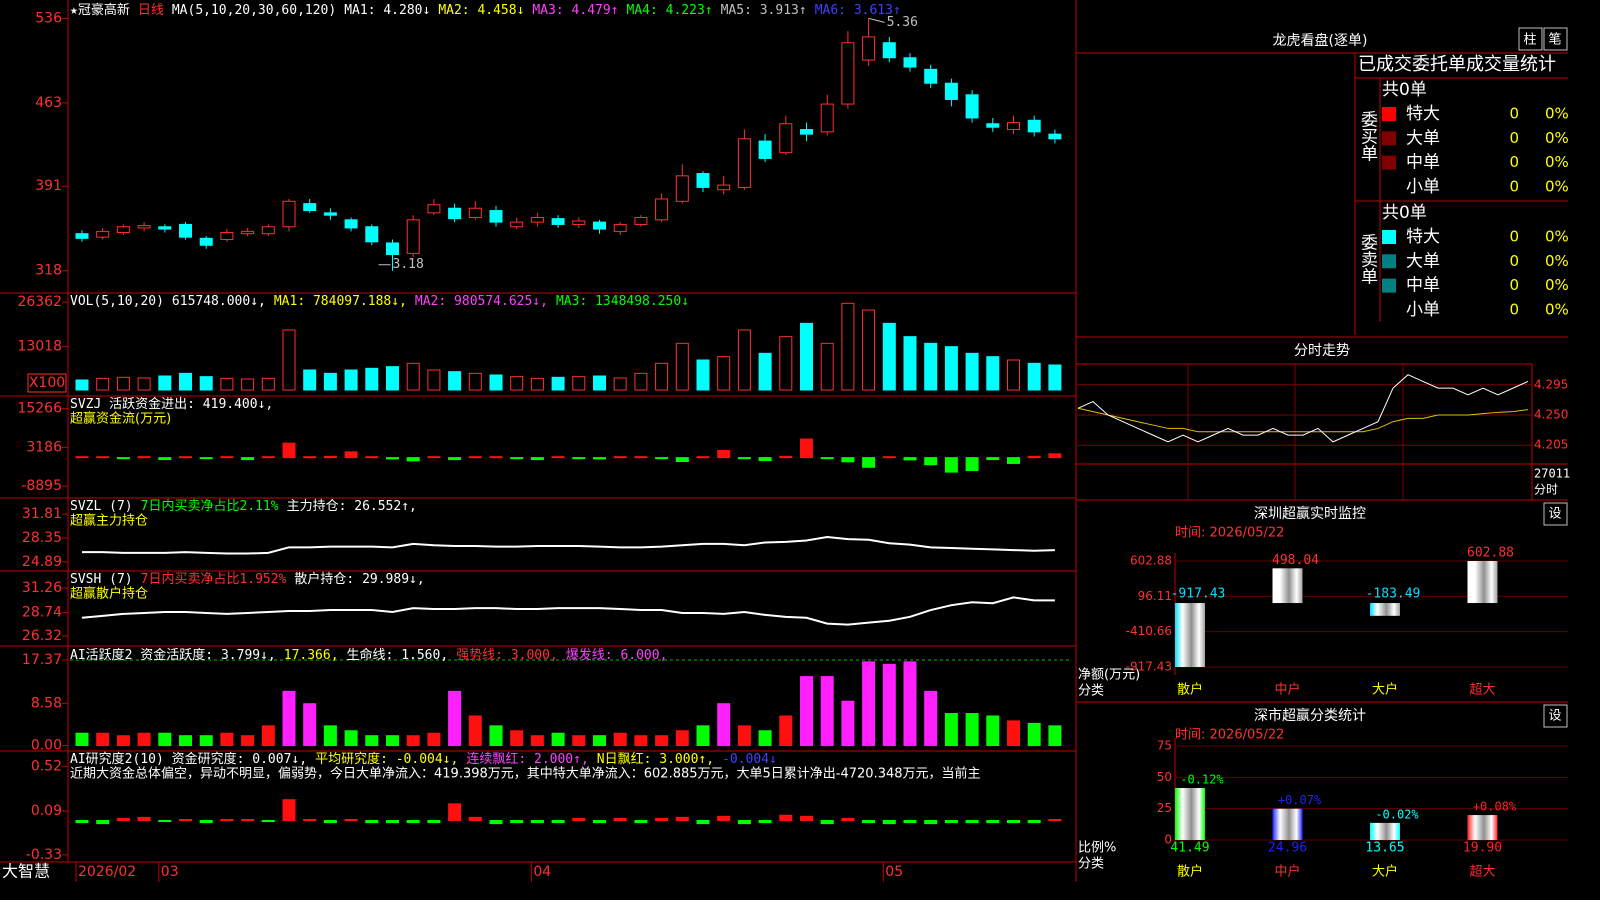  Describe the element at coordinates (42, 636) in the screenshot. I see `y-tick-label: 26.32` at that location.